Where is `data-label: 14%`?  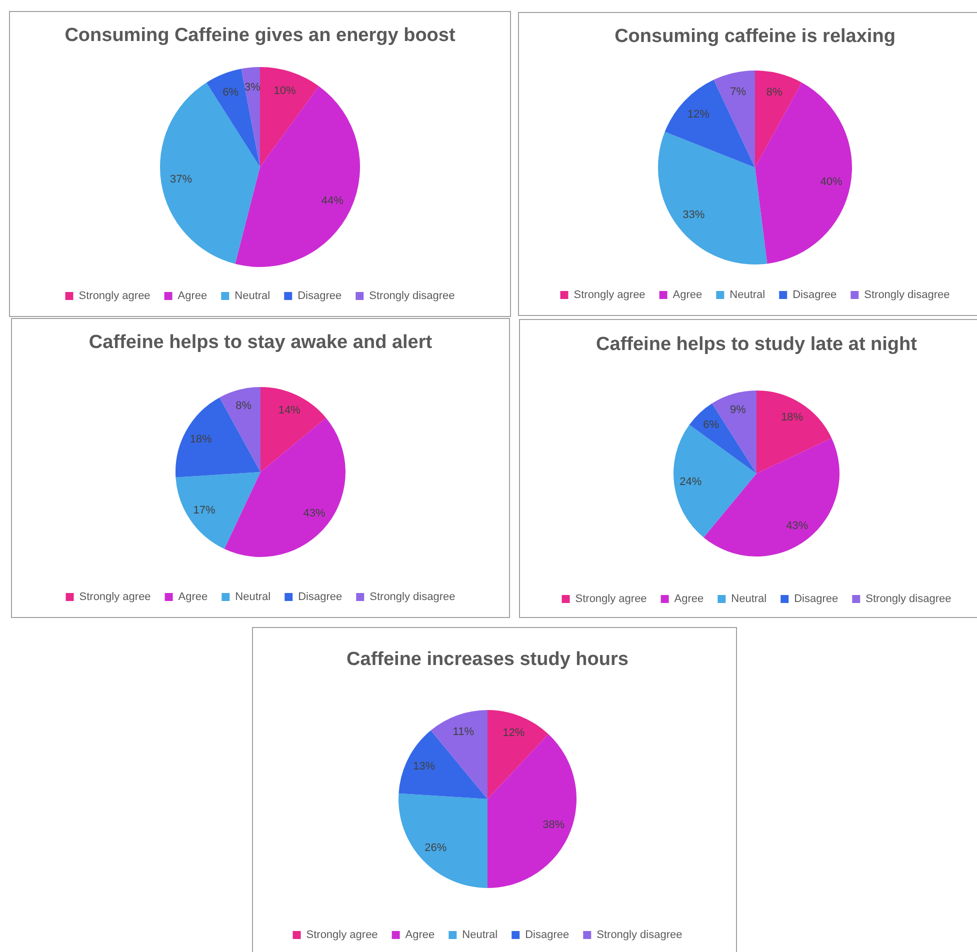 data-label: 14% is located at coordinates (289, 410).